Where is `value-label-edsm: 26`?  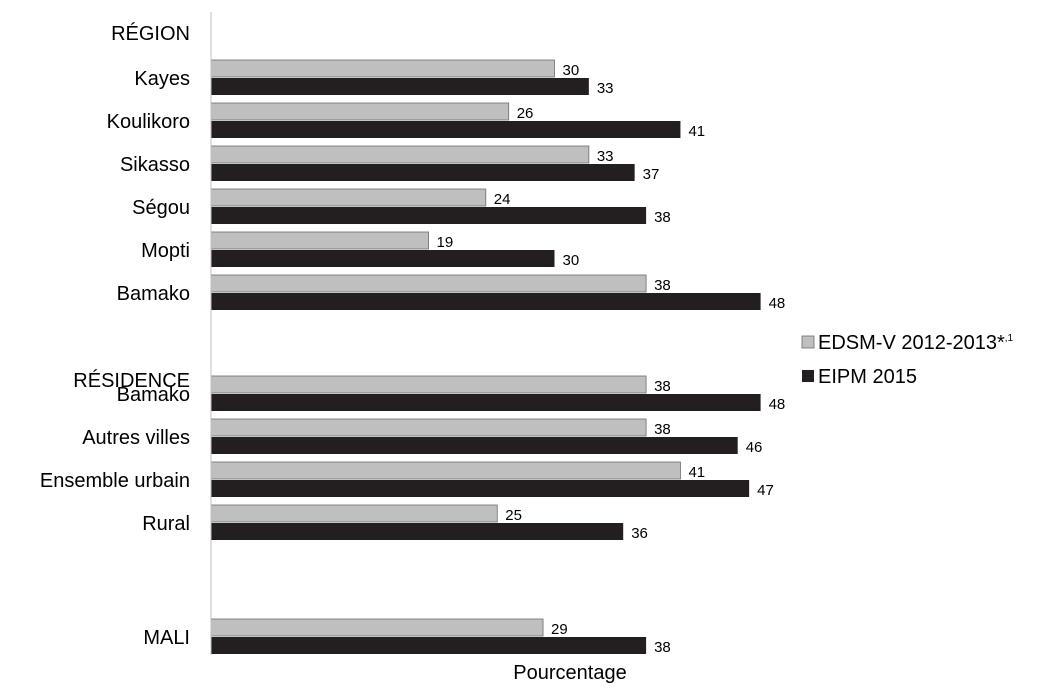 value-label-edsm: 26 is located at coordinates (525, 113).